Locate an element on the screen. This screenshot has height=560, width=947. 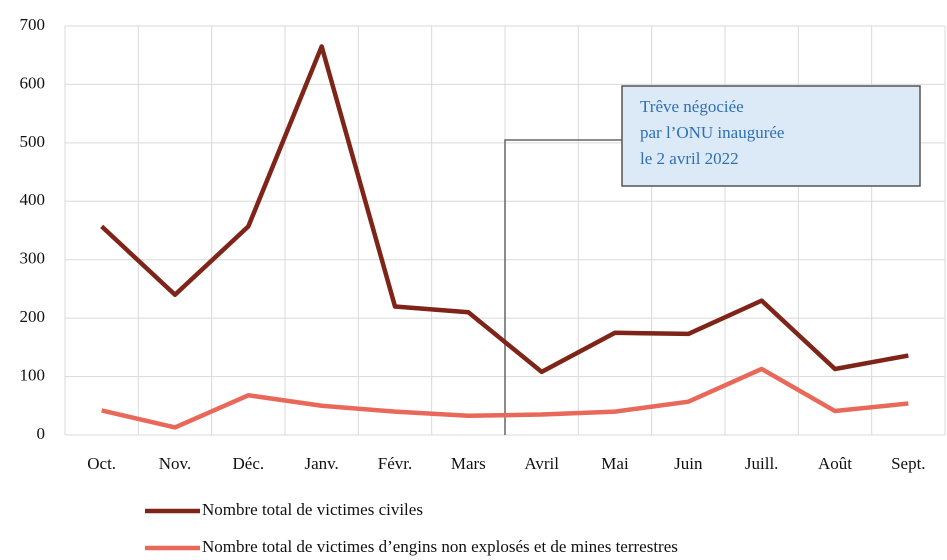
x-tick-label: Mai is located at coordinates (615, 463).